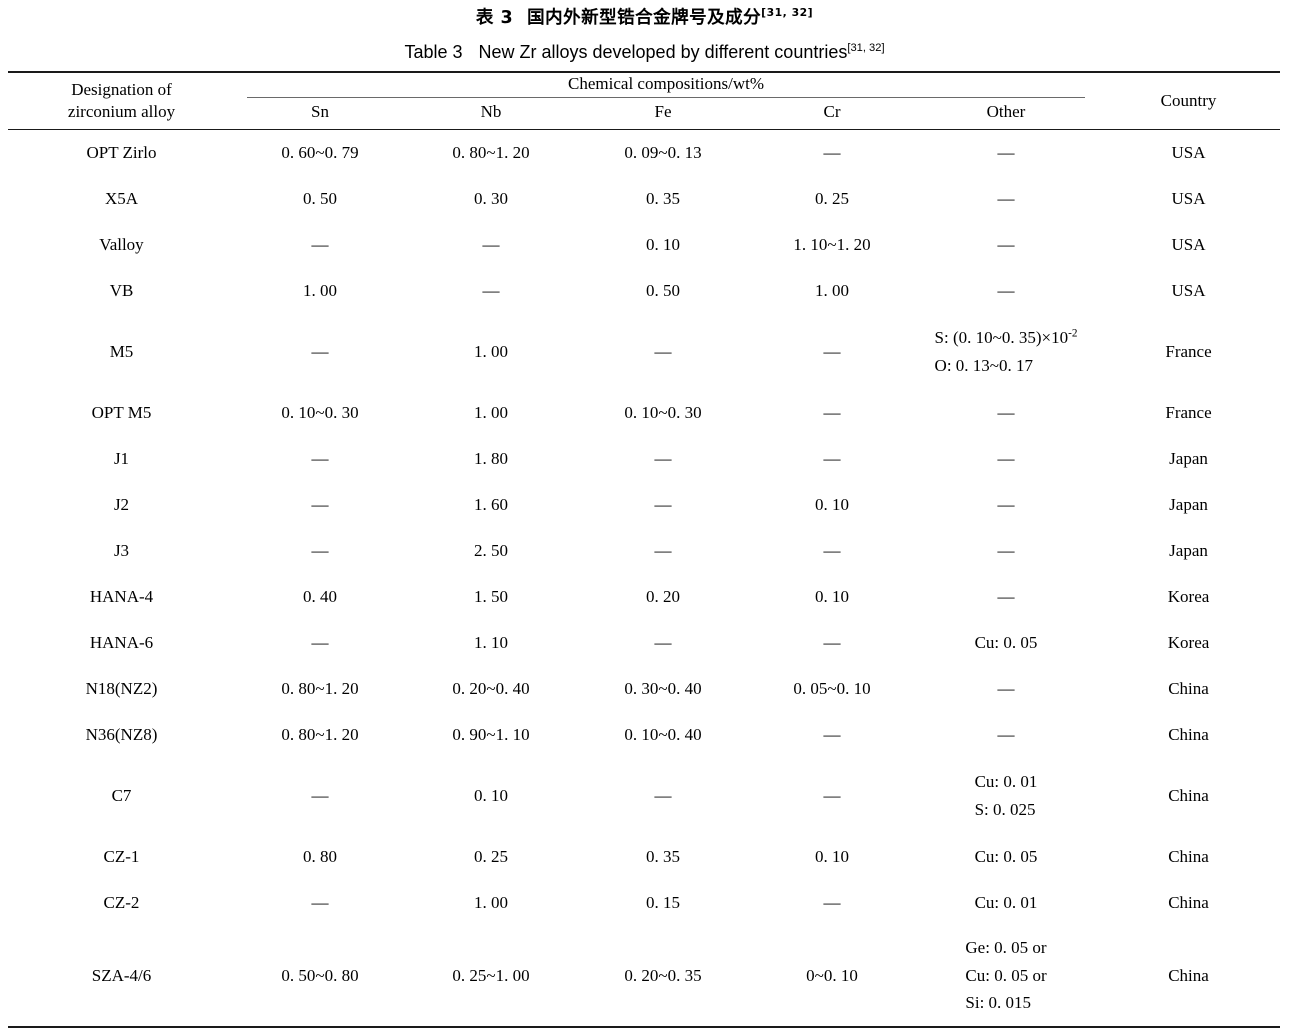  I want to click on table-row: X5A 0. 50 0. 30 0. 35 0. 25 — USA, so click(644, 199).